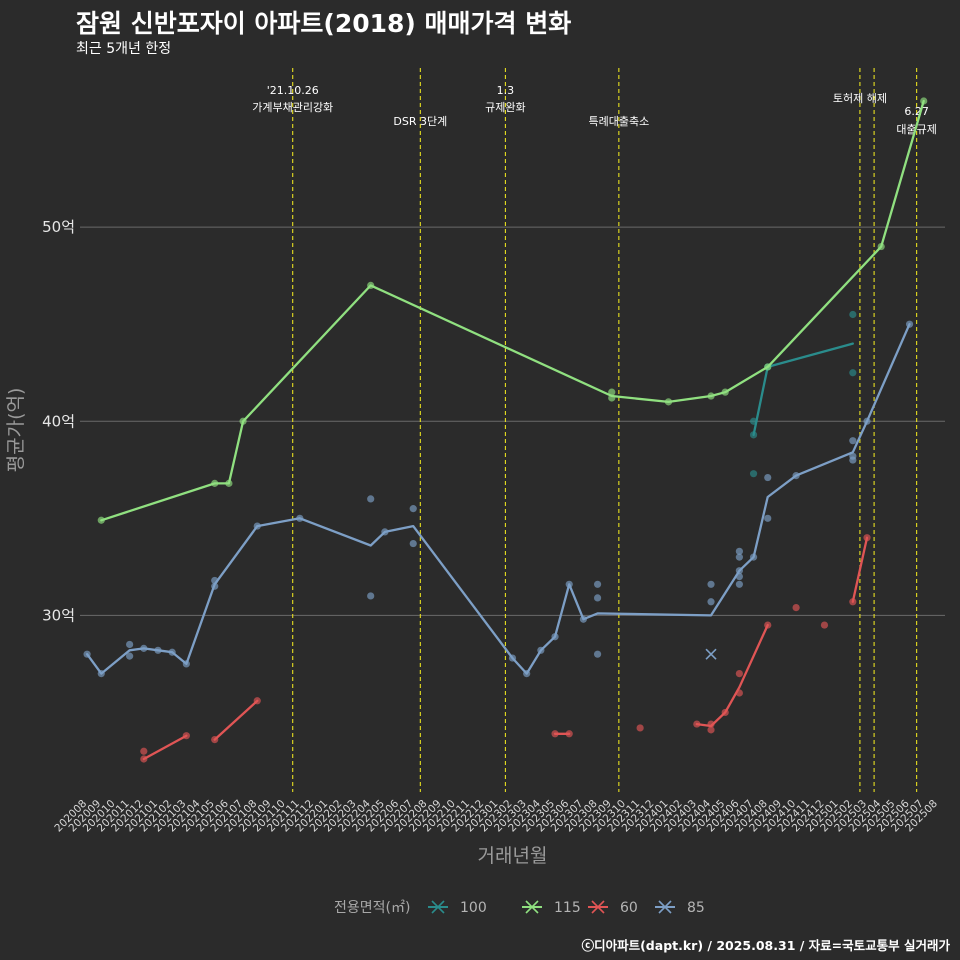  What do you see at coordinates (567, 908) in the screenshot?
I see `legend-label-115: 115` at bounding box center [567, 908].